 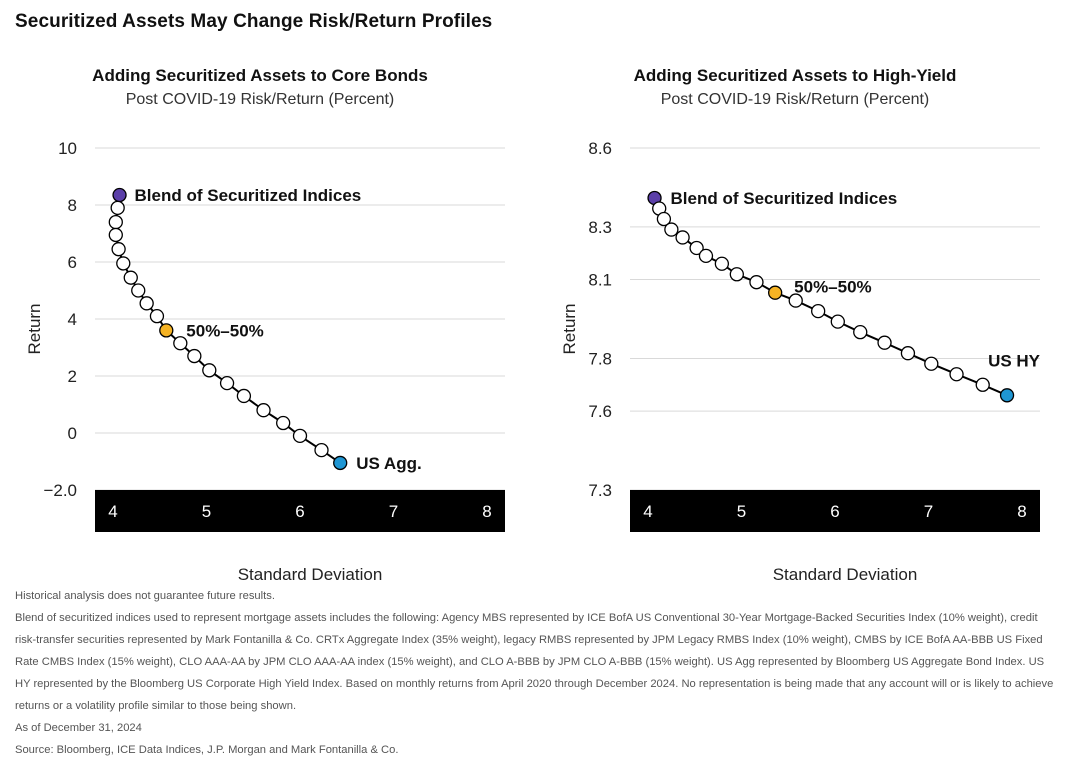 I want to click on y-tick-label: 6, so click(x=72, y=262).